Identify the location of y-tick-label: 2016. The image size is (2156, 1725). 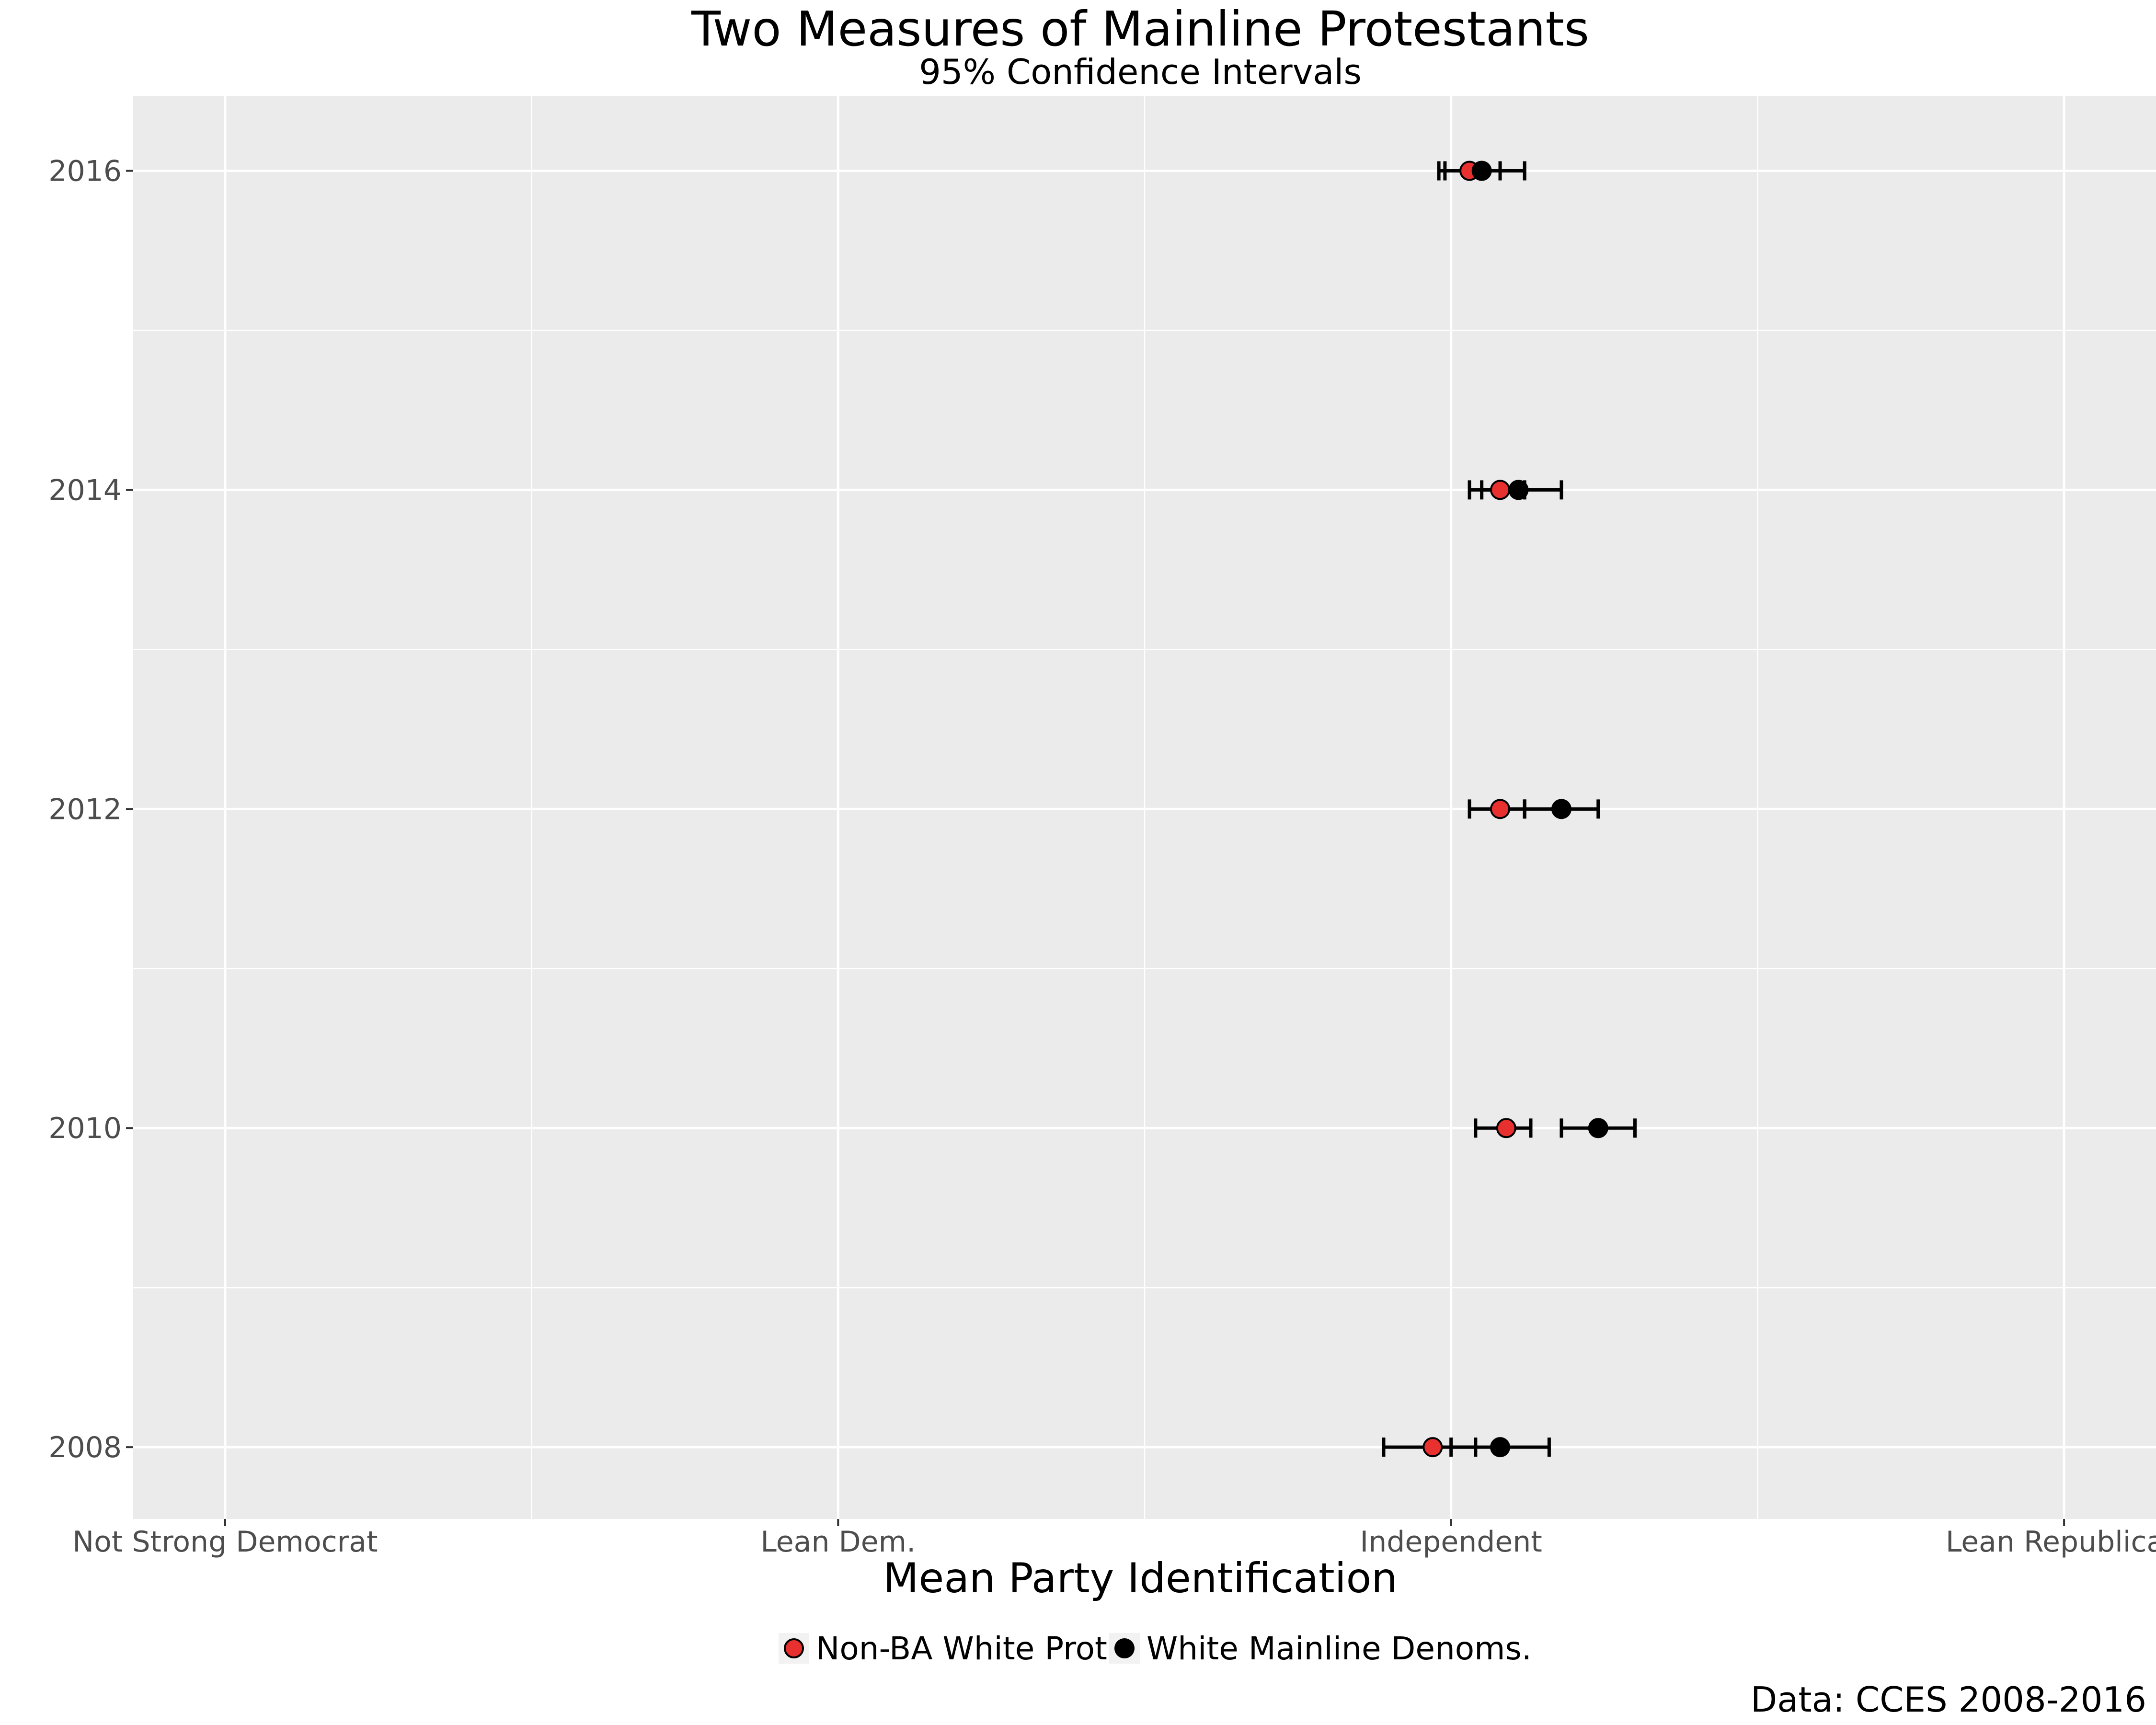
(85, 171).